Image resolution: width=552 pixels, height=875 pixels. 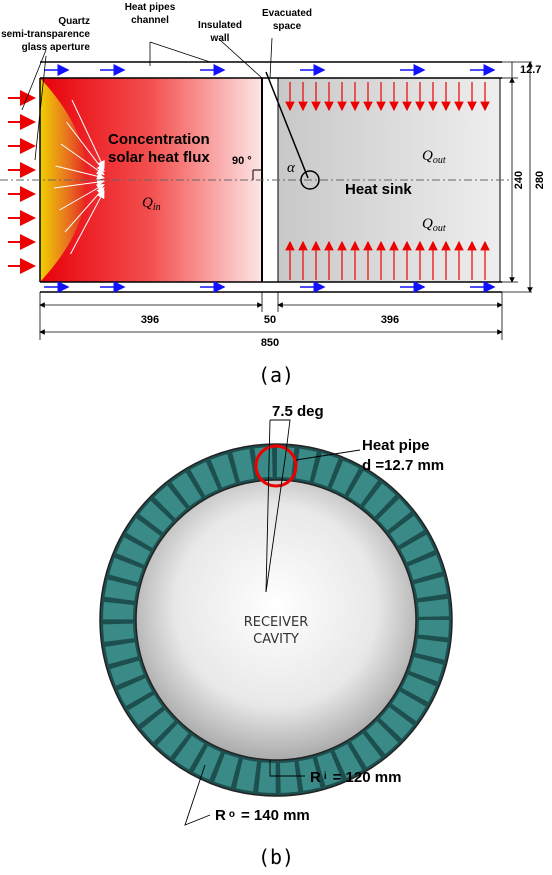 I want to click on label: glass aperture, so click(x=56, y=47).